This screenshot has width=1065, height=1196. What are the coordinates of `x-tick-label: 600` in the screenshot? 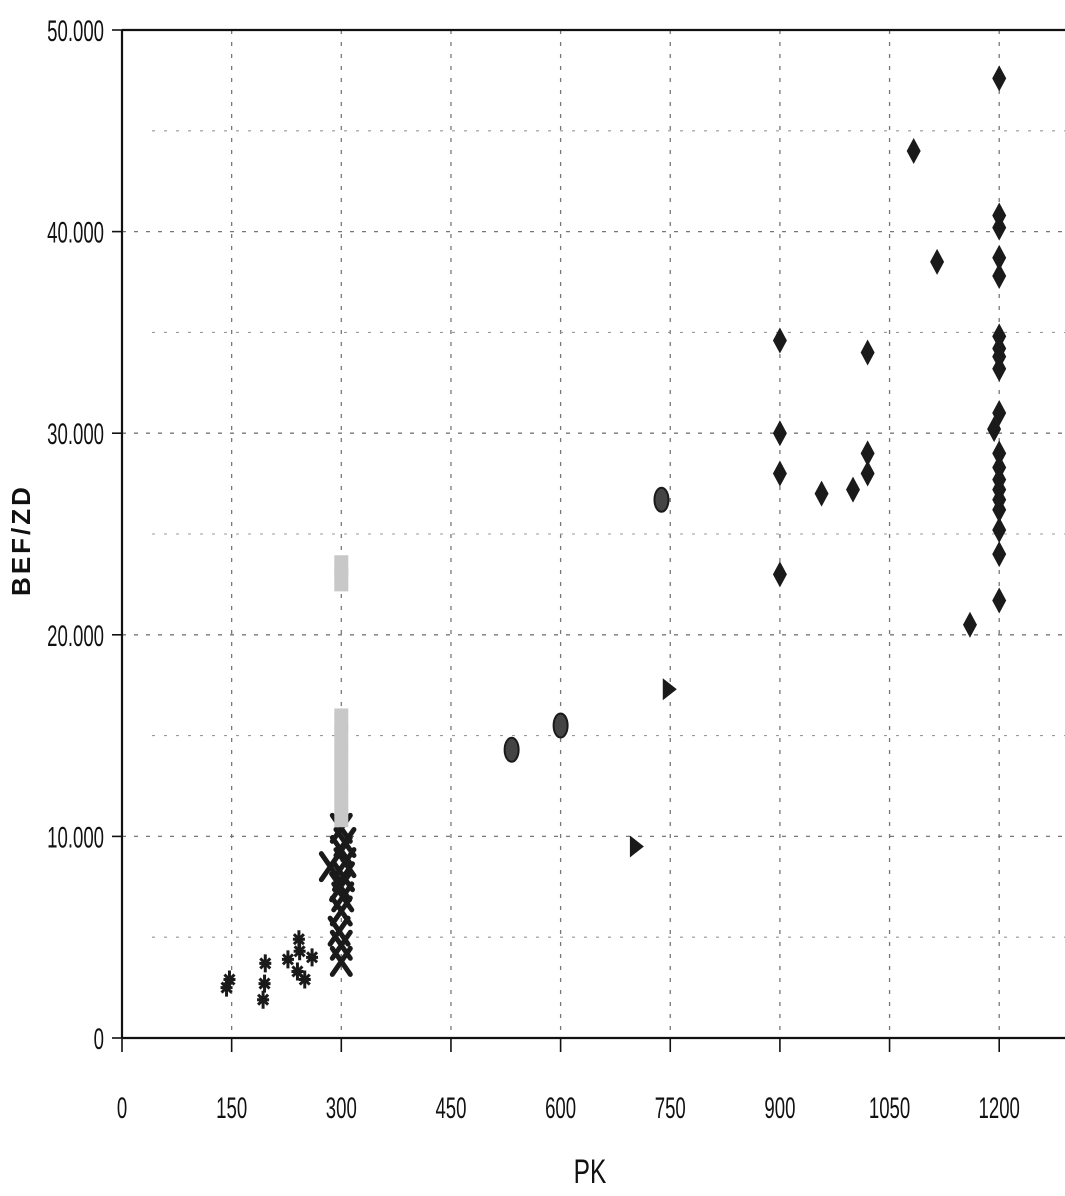 It's located at (560, 1109).